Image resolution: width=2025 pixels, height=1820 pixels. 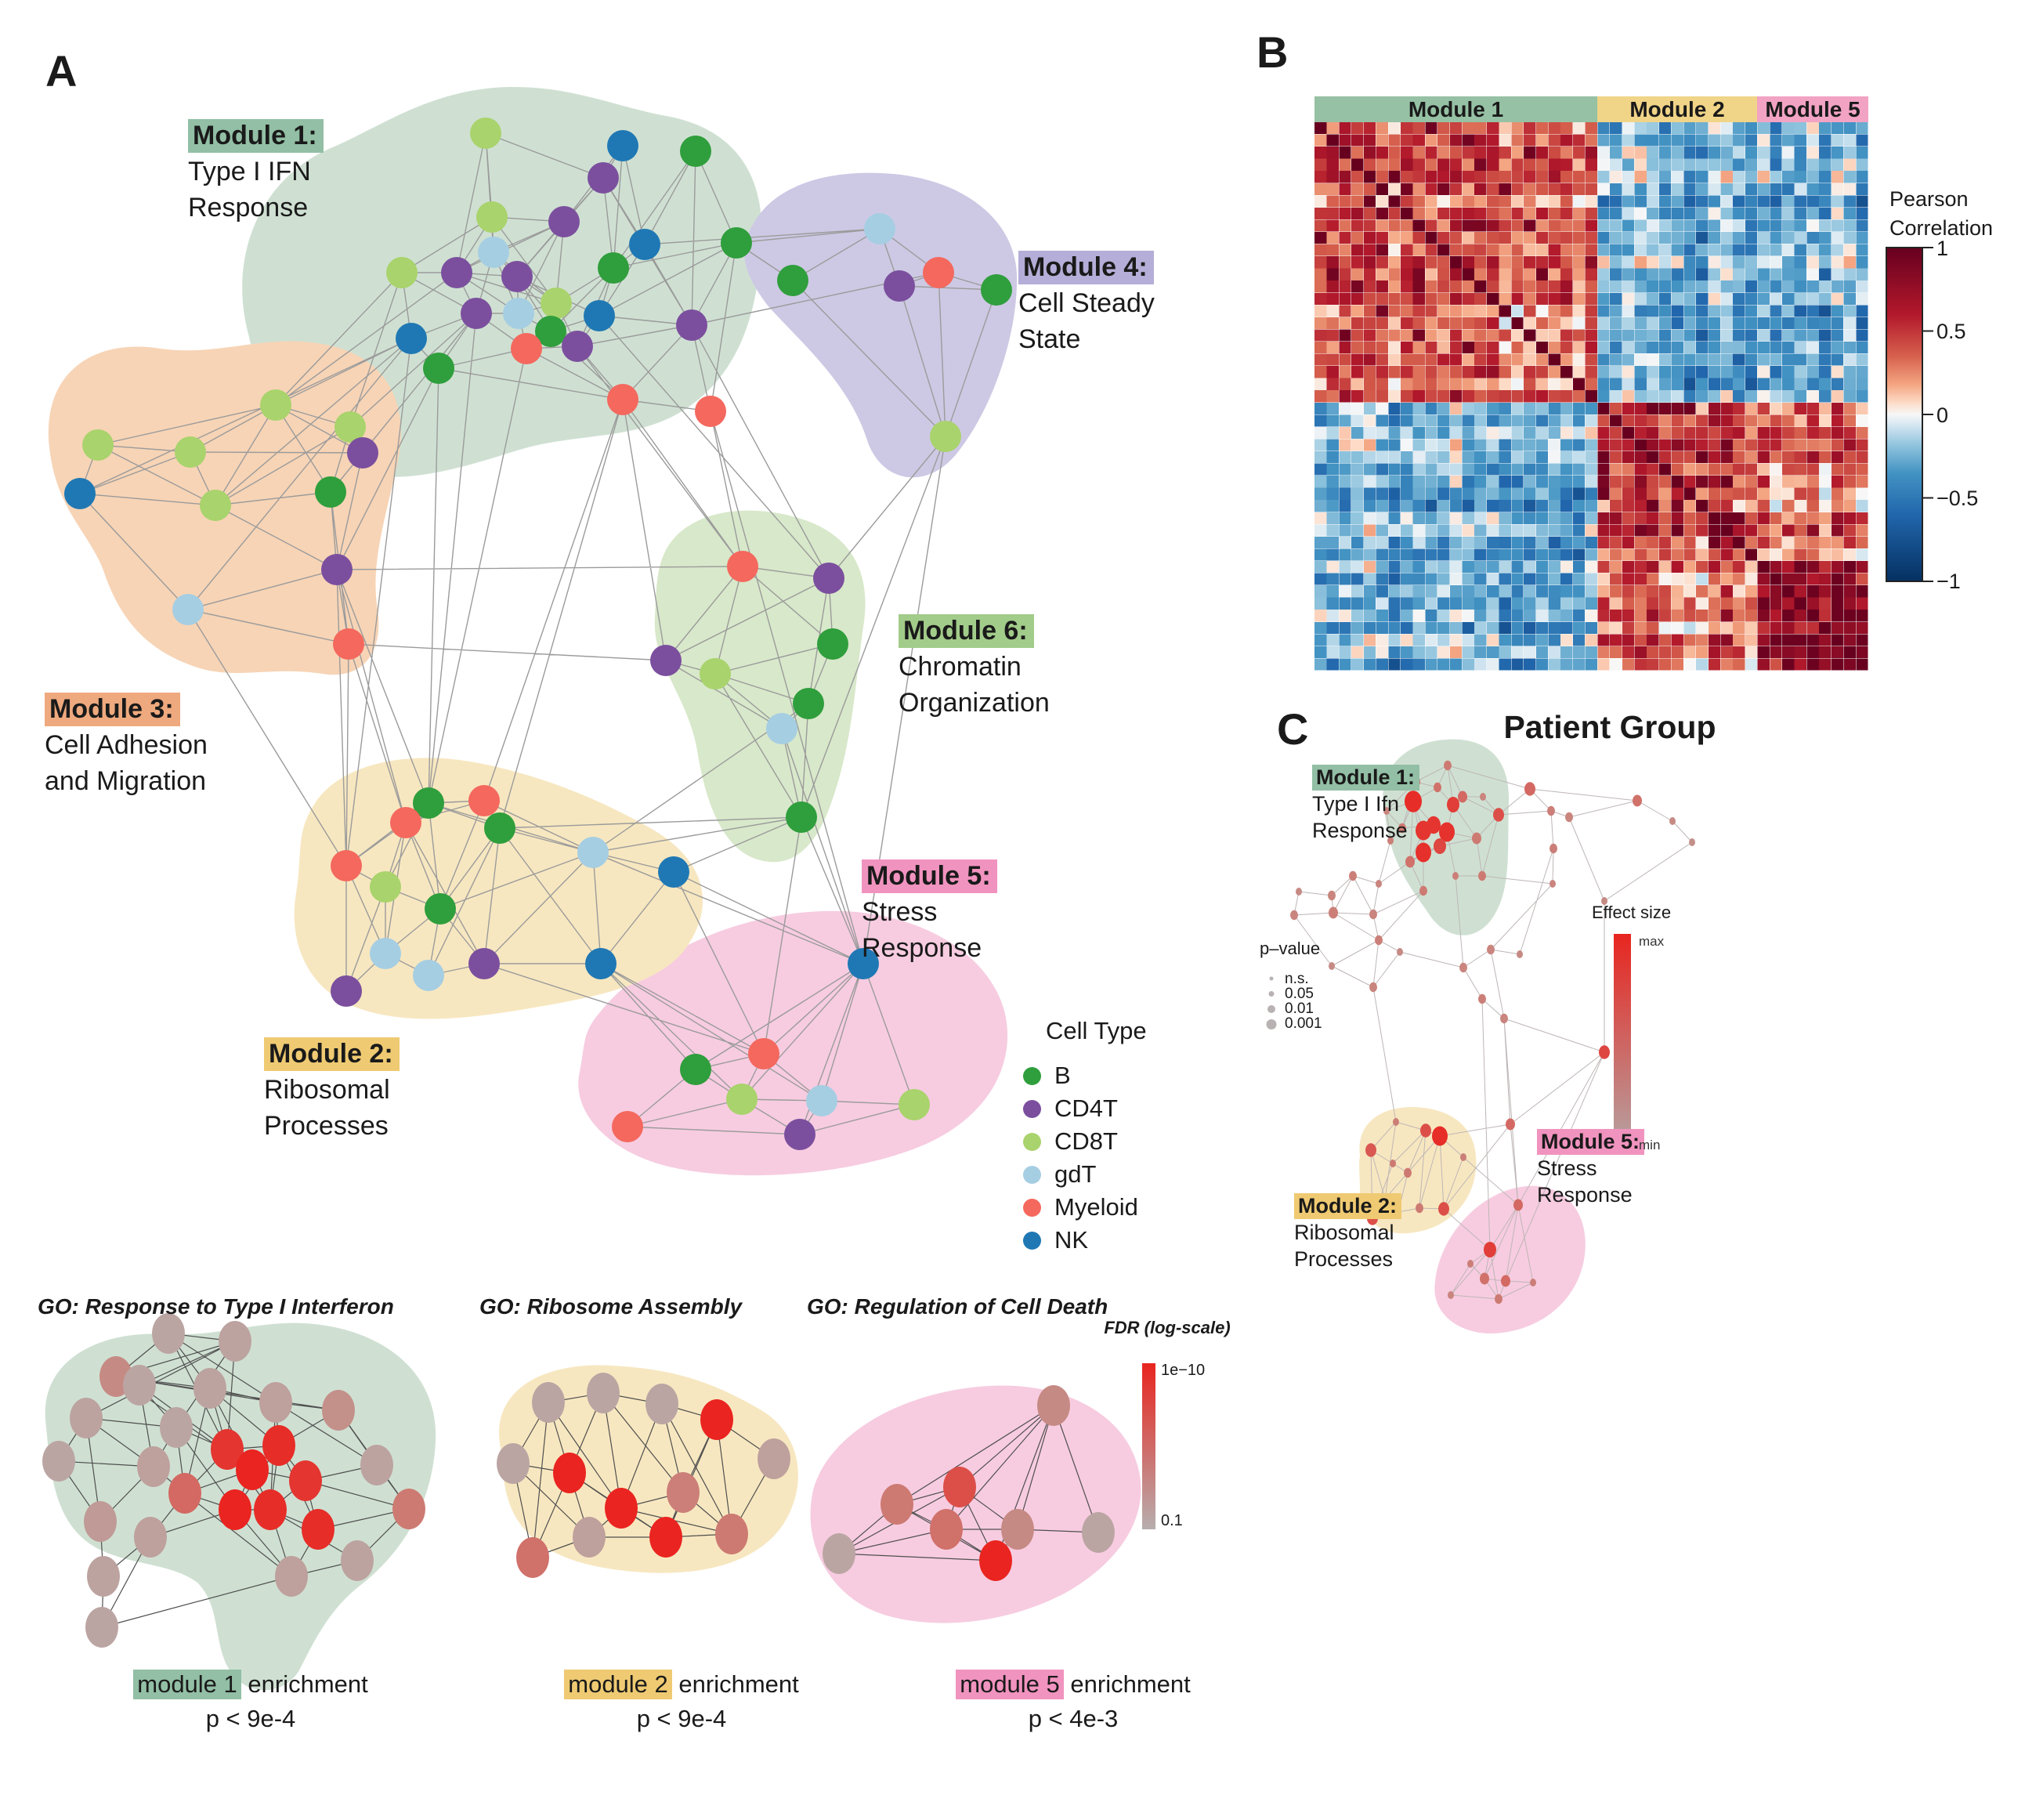 I want to click on legend-item-gdt: gdT, so click(x=1080, y=1174).